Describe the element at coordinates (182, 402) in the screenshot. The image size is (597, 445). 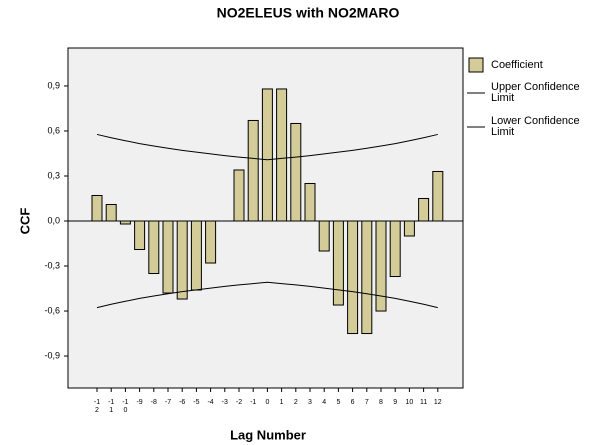
I see `x-tick-label: -6` at that location.